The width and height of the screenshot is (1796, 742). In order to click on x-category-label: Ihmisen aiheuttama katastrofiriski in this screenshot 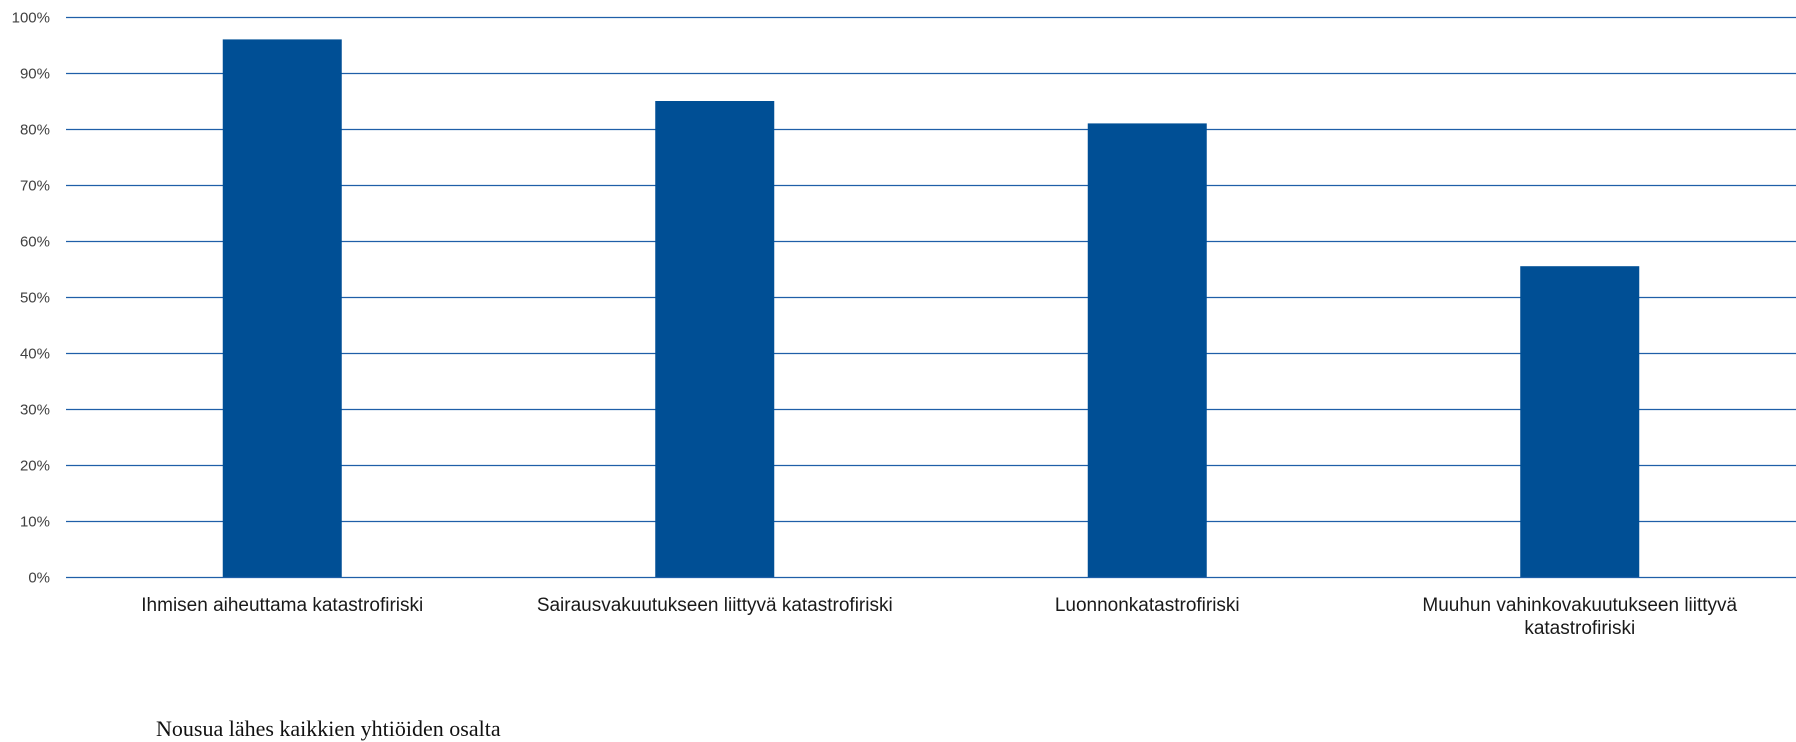, I will do `click(282, 605)`.